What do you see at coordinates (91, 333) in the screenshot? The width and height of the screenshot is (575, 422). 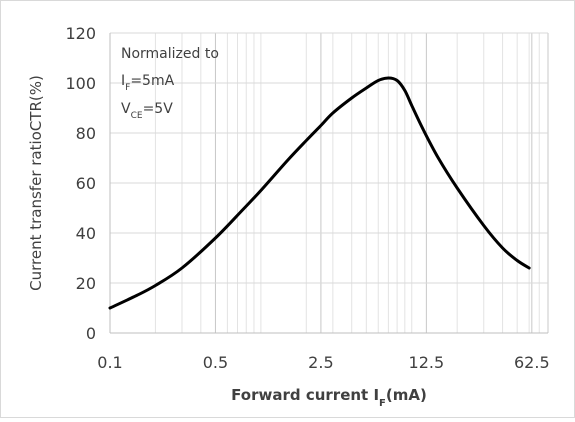 I see `y-tick-label: 0` at bounding box center [91, 333].